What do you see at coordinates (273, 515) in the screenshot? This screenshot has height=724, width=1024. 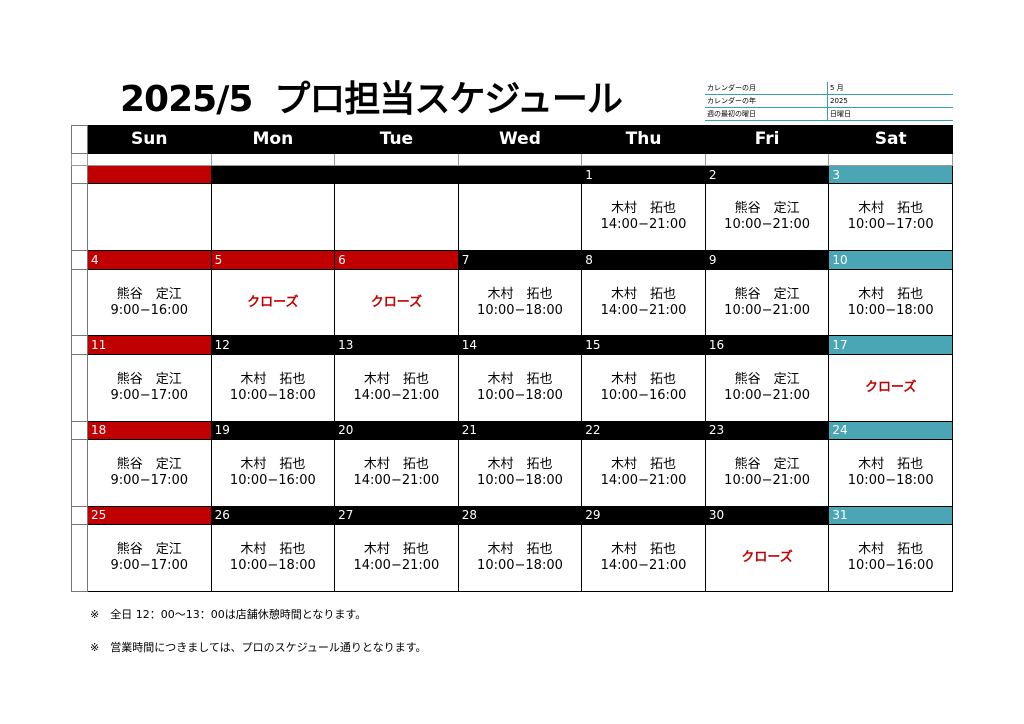 I see `date-number: 26` at bounding box center [273, 515].